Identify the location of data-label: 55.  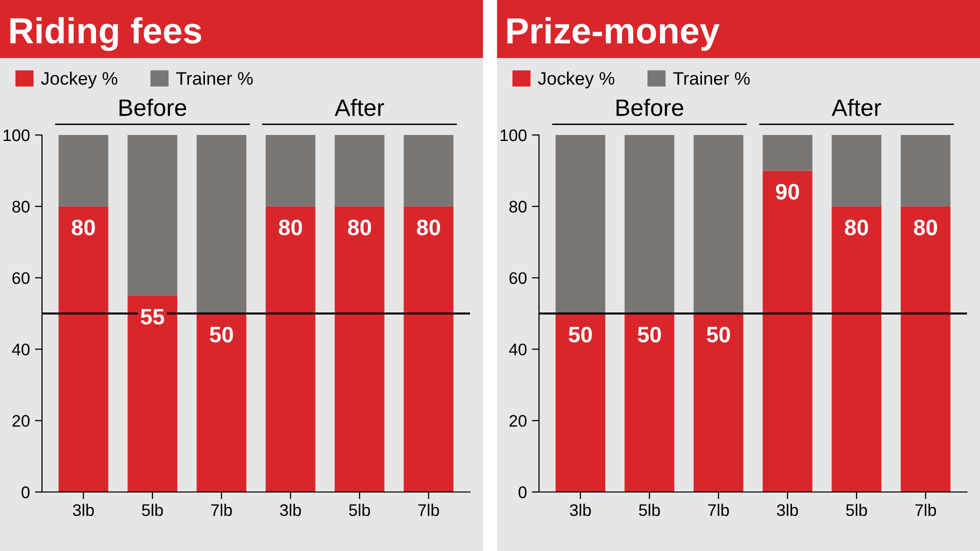
(152, 317).